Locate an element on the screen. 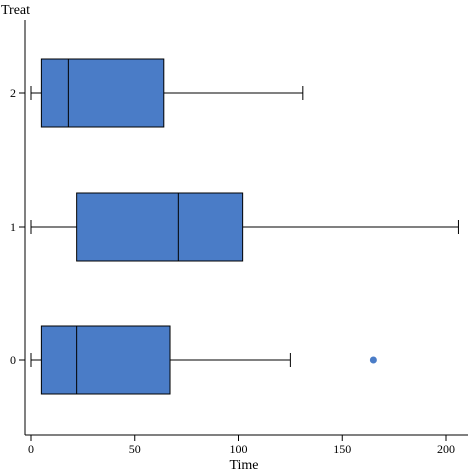 This screenshot has width=476, height=476. y-tick-label-0: 0 is located at coordinates (13, 360).